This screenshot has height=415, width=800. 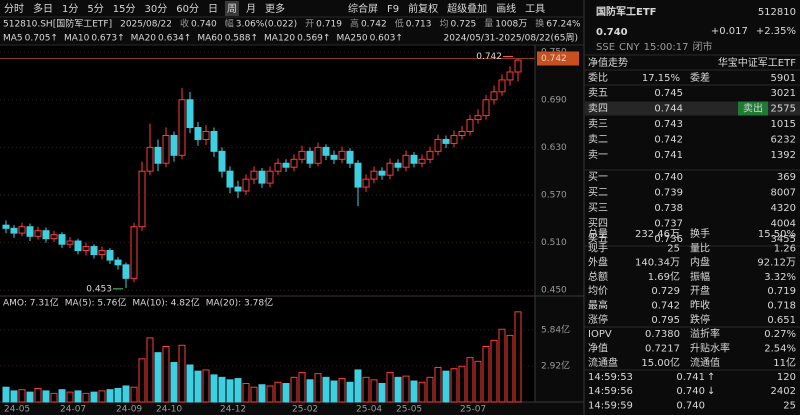 What do you see at coordinates (785, 248) in the screenshot?
I see `stat-value: 1.26` at bounding box center [785, 248].